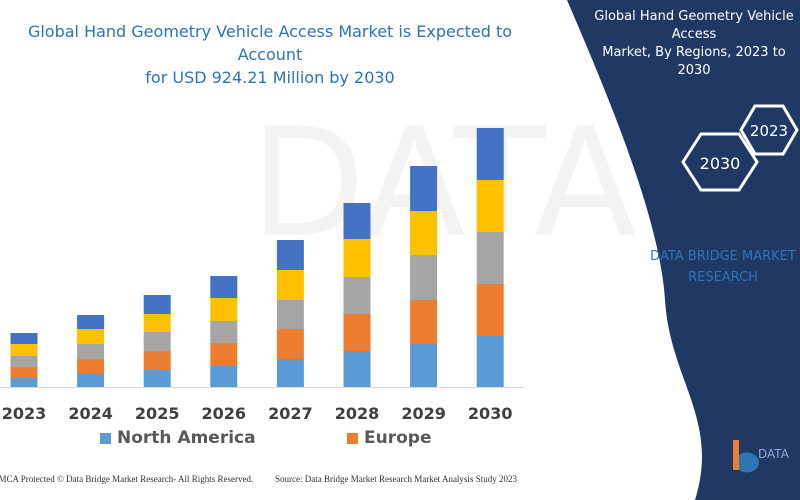  I want to click on x-tick-label: 2026, so click(224, 413).